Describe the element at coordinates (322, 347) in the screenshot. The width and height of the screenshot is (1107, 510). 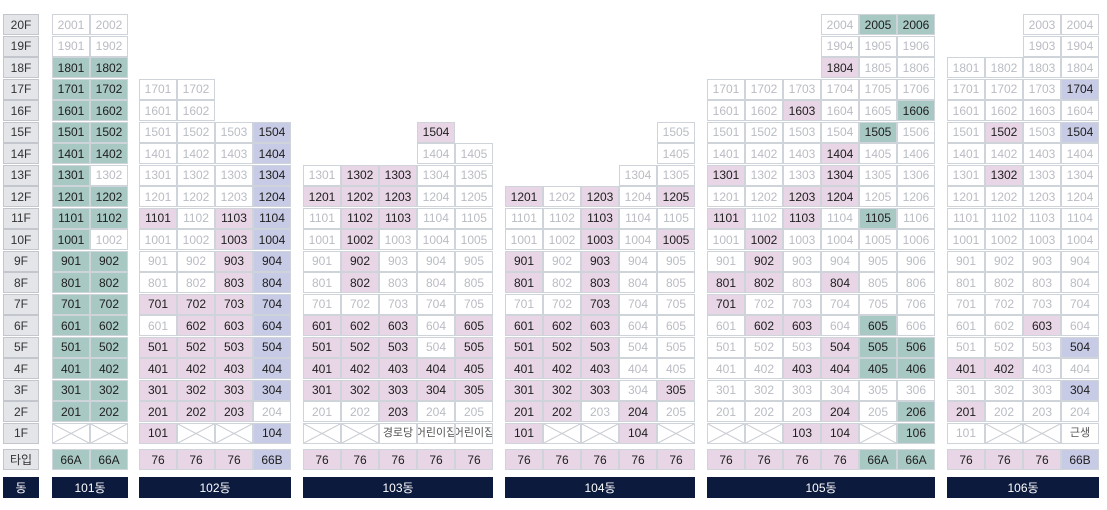
I see `unit-cell: 501` at that location.